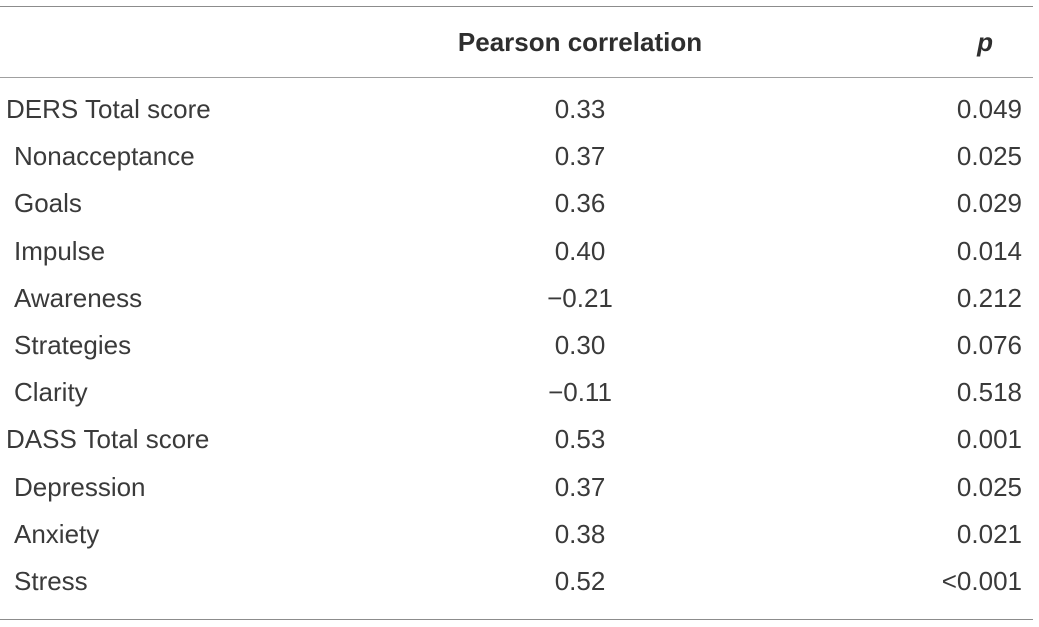  Describe the element at coordinates (516, 440) in the screenshot. I see `table-row: DASS Total score 0.53 0.001` at that location.